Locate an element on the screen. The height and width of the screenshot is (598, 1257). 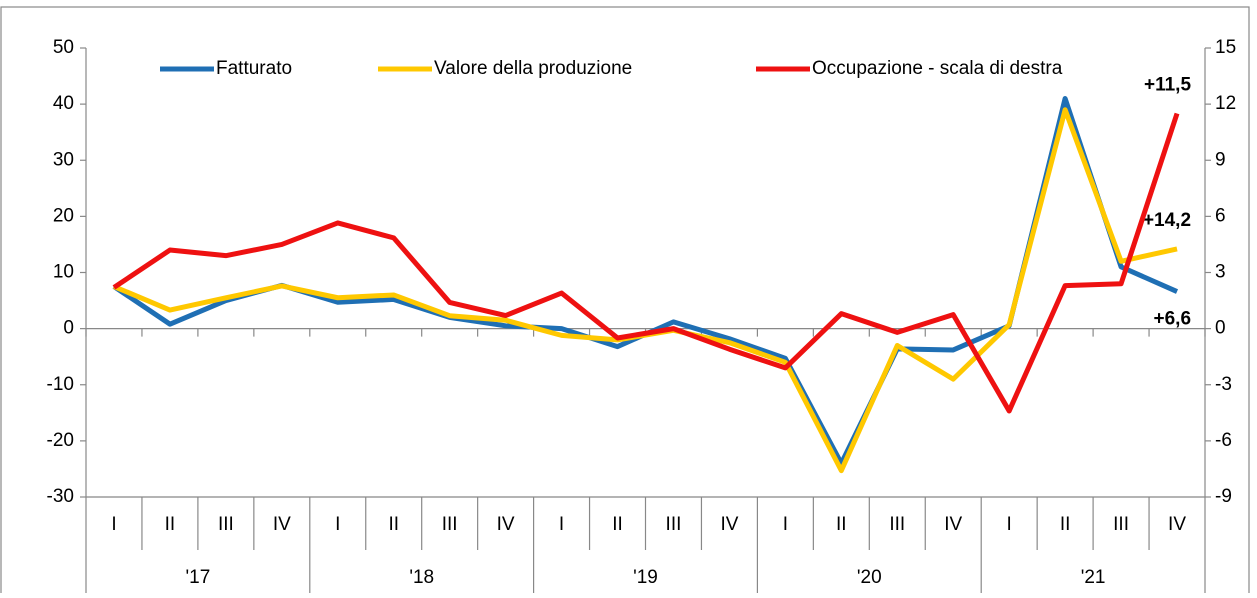
year-label: '19 is located at coordinates (645, 577).